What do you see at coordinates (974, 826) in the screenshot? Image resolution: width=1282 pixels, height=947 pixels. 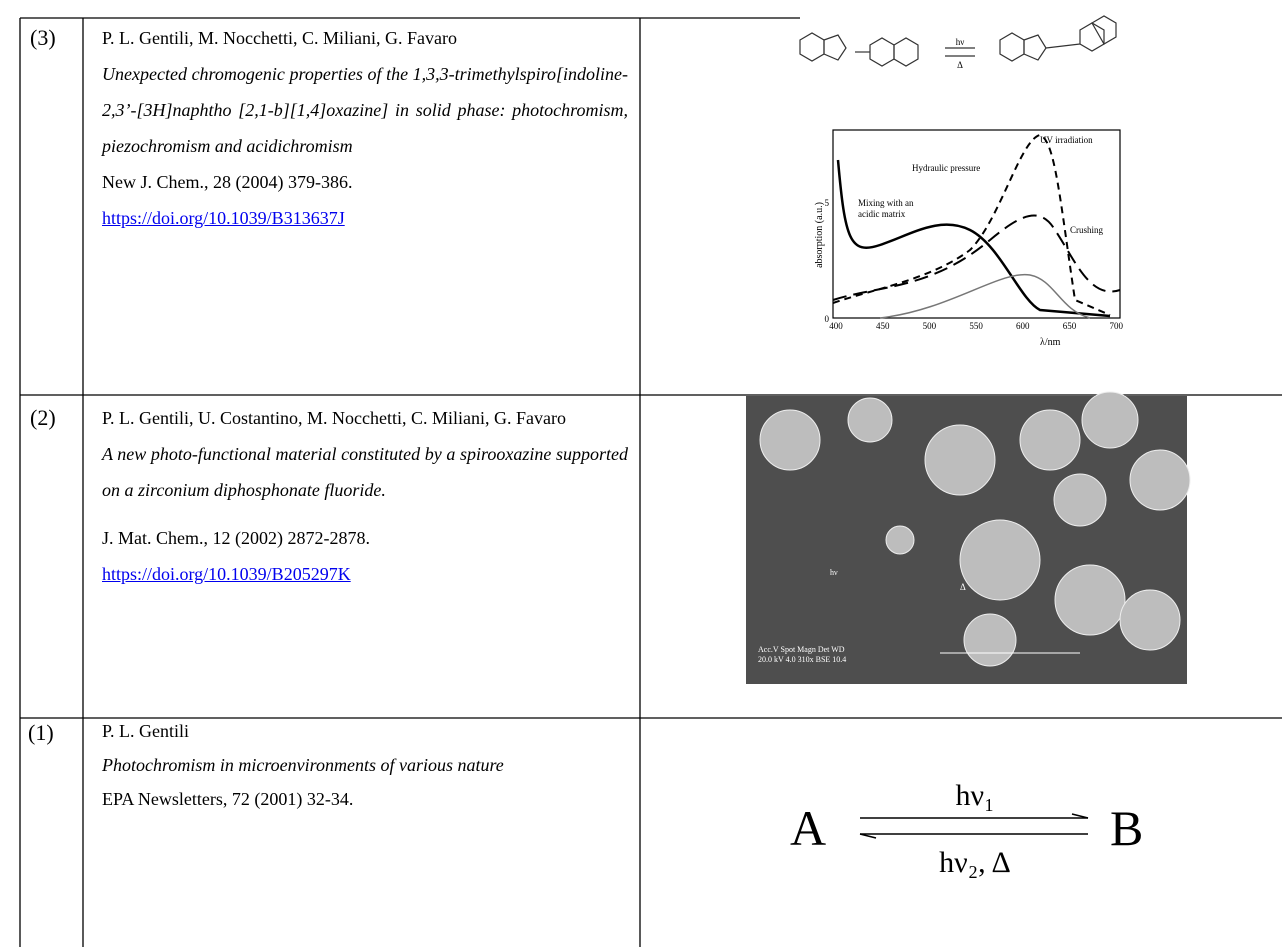 I see `equilibrium` at bounding box center [974, 826].